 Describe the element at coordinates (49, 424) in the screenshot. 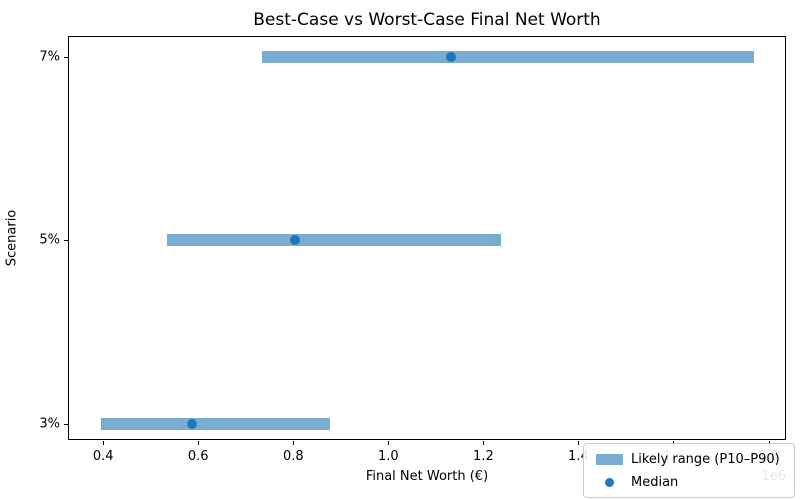

I see `y-tick-label: 3%` at that location.